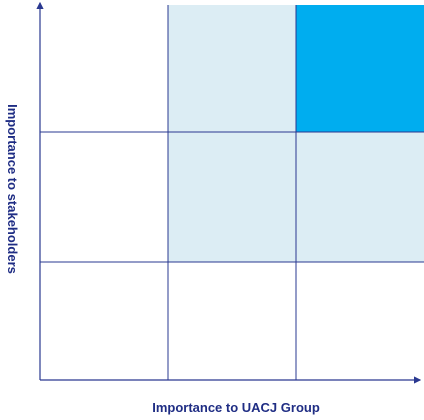 This screenshot has height=420, width=424. Describe the element at coordinates (12, 189) in the screenshot. I see `y-axis-label: Importance to stakeholders` at that location.